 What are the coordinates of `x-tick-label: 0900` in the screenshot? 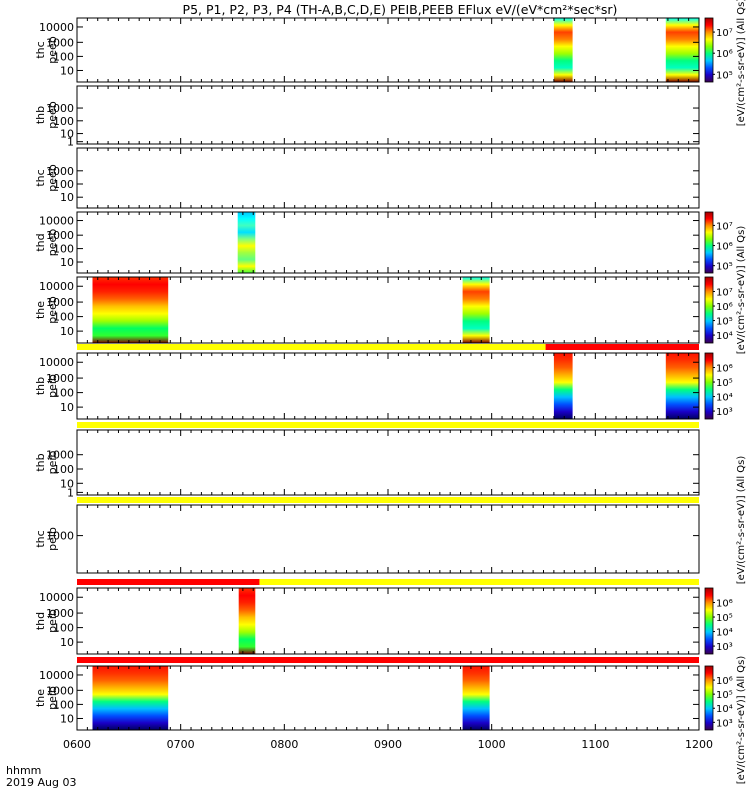 It's located at (388, 744).